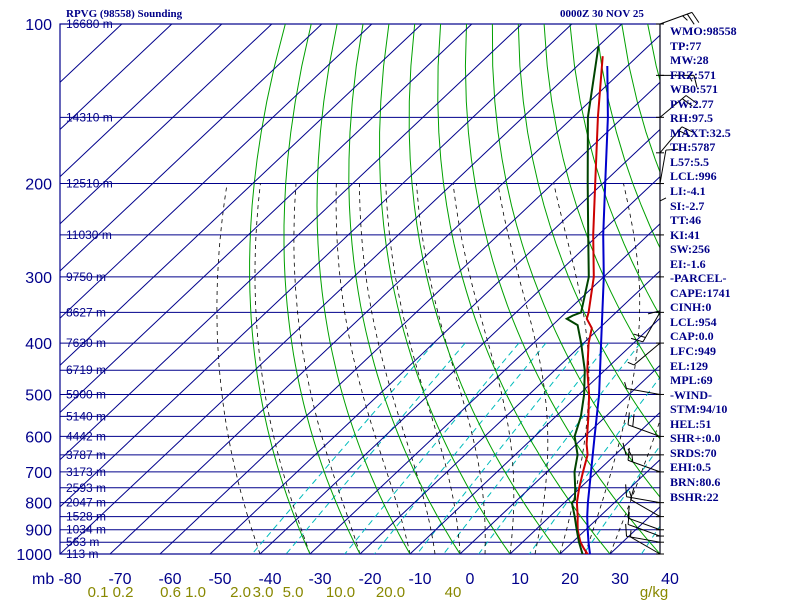 The image size is (800, 600). I want to click on mixing-ratio-label: 1.0, so click(195, 592).